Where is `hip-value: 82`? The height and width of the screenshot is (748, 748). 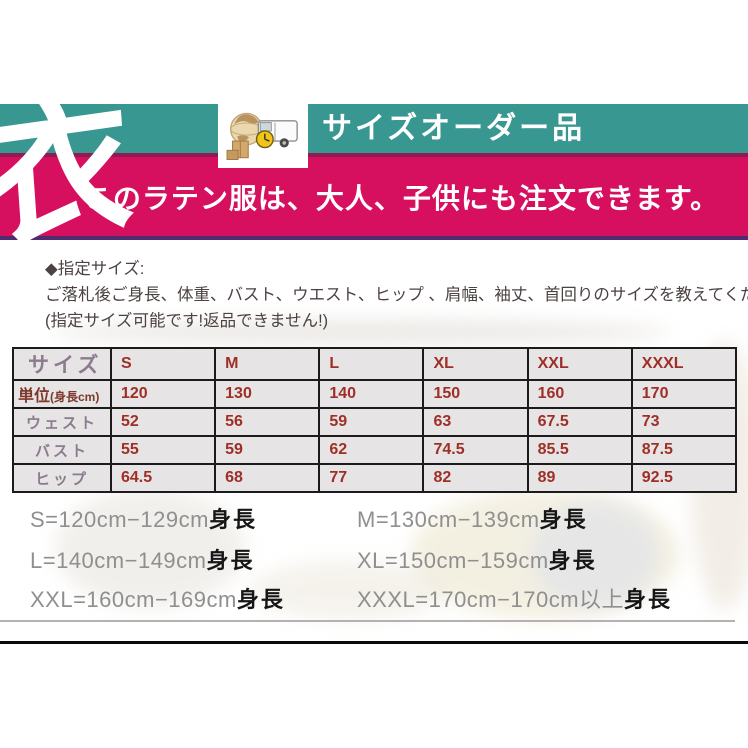
hip-value: 82 is located at coordinates (475, 478).